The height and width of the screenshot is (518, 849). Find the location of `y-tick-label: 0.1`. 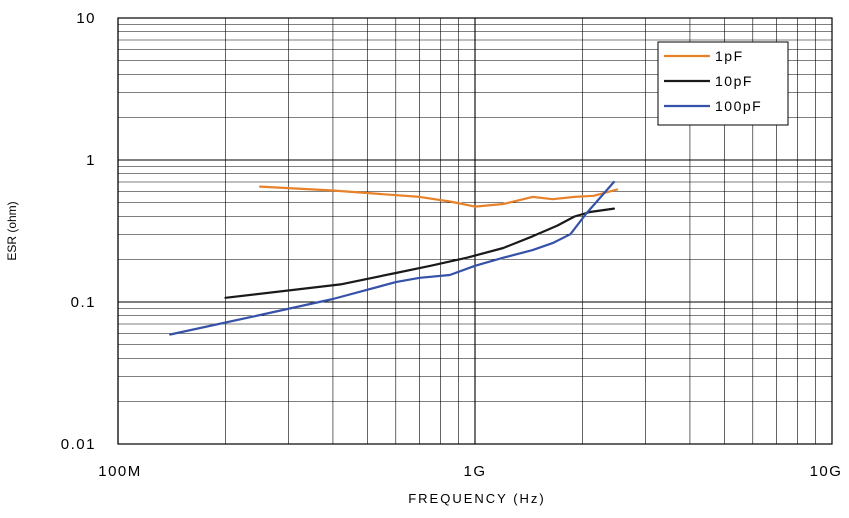

y-tick-label: 0.1 is located at coordinates (83, 302).